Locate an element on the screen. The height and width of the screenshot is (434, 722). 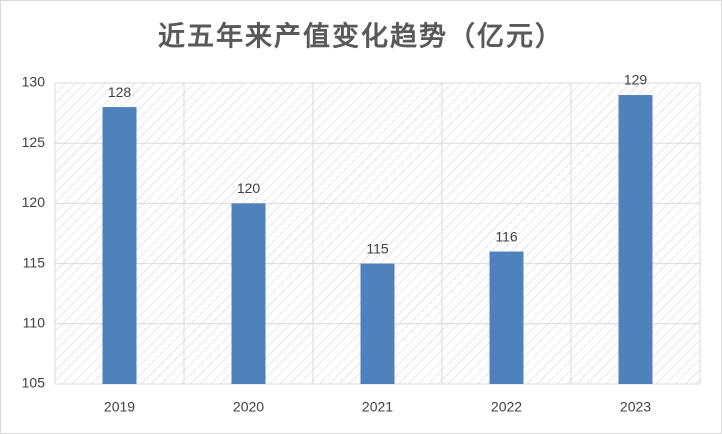
y-tick-label: 110 is located at coordinates (34, 323).